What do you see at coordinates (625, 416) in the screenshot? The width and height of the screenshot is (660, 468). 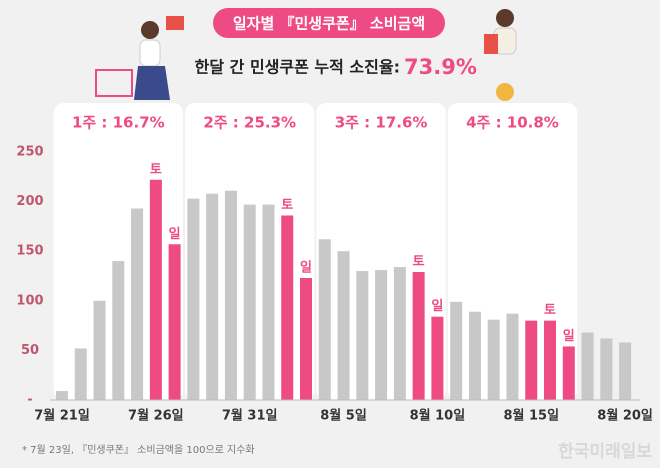 I see `x-tick-label: 8월 20일` at bounding box center [625, 416].